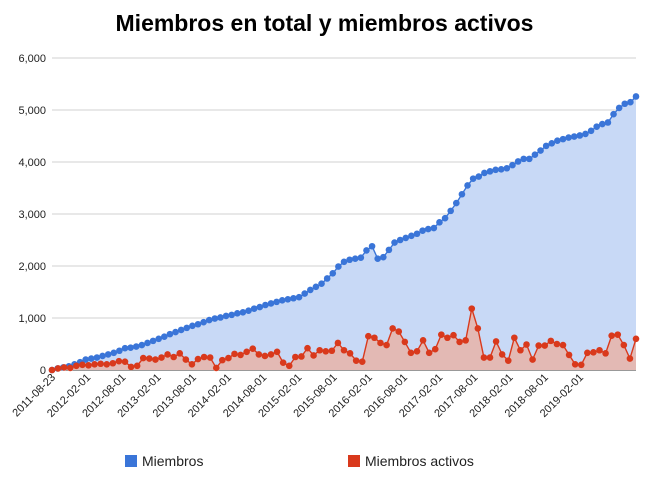  Describe the element at coordinates (419, 461) in the screenshot. I see `legend-label: Miembros activos` at that location.